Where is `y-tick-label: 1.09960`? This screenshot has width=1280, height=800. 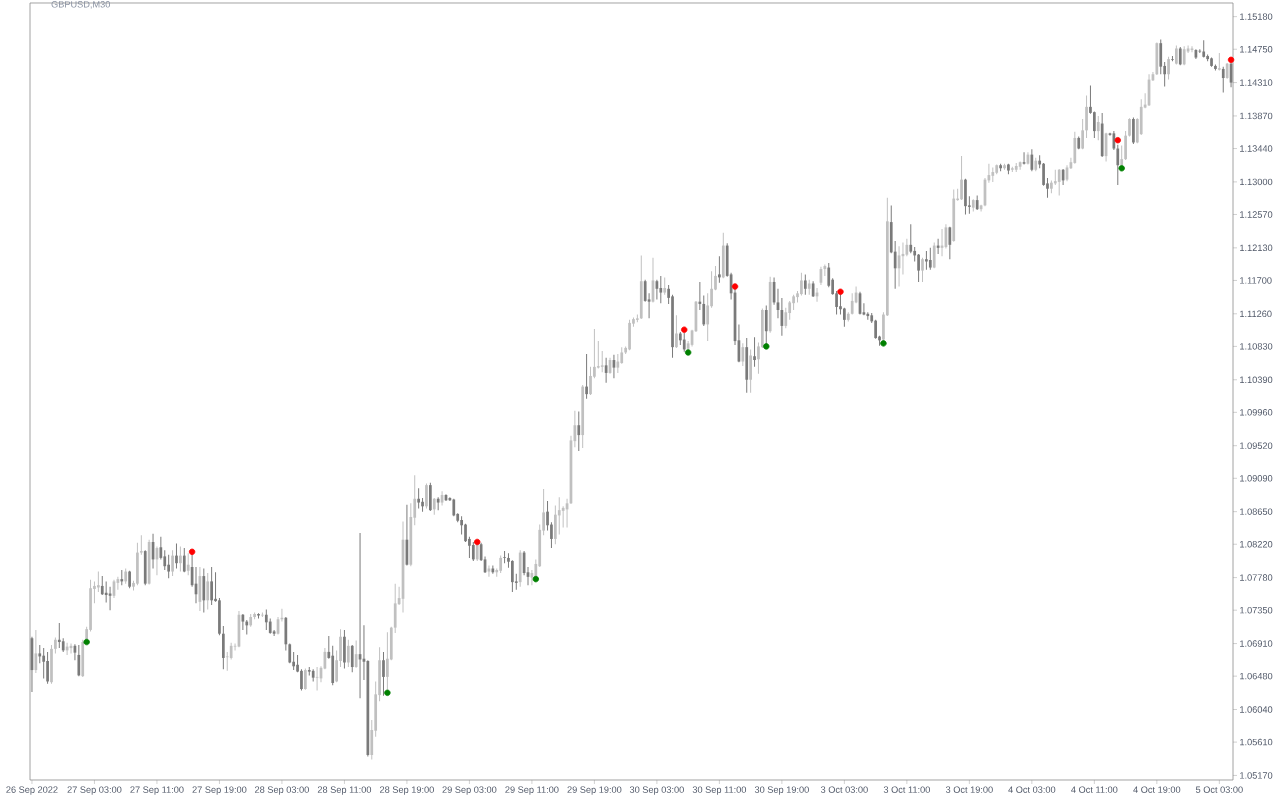
y-tick-label: 1.09960 is located at coordinates (1256, 412).